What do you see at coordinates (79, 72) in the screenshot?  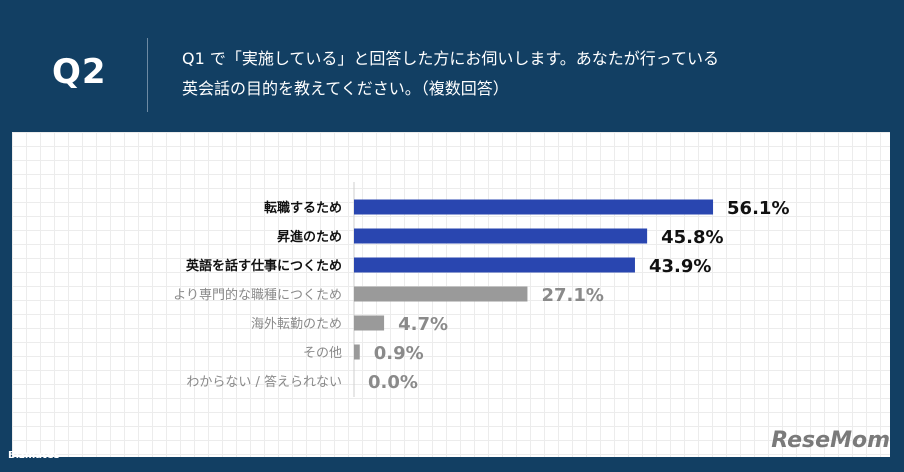 I see `question-number: Q2` at bounding box center [79, 72].